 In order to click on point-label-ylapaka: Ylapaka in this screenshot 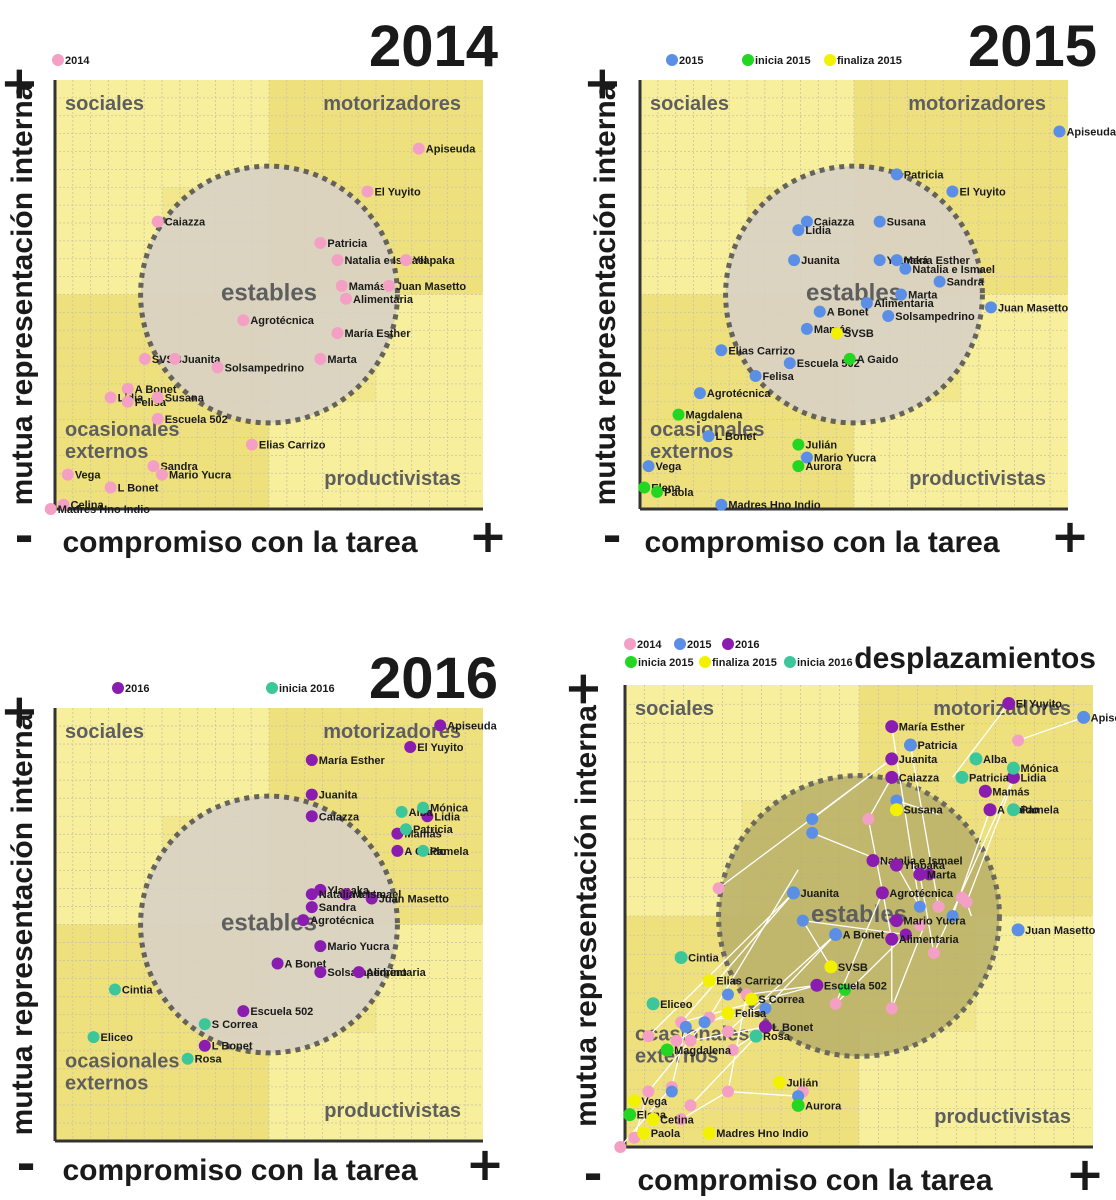, I will do `click(924, 866)`.